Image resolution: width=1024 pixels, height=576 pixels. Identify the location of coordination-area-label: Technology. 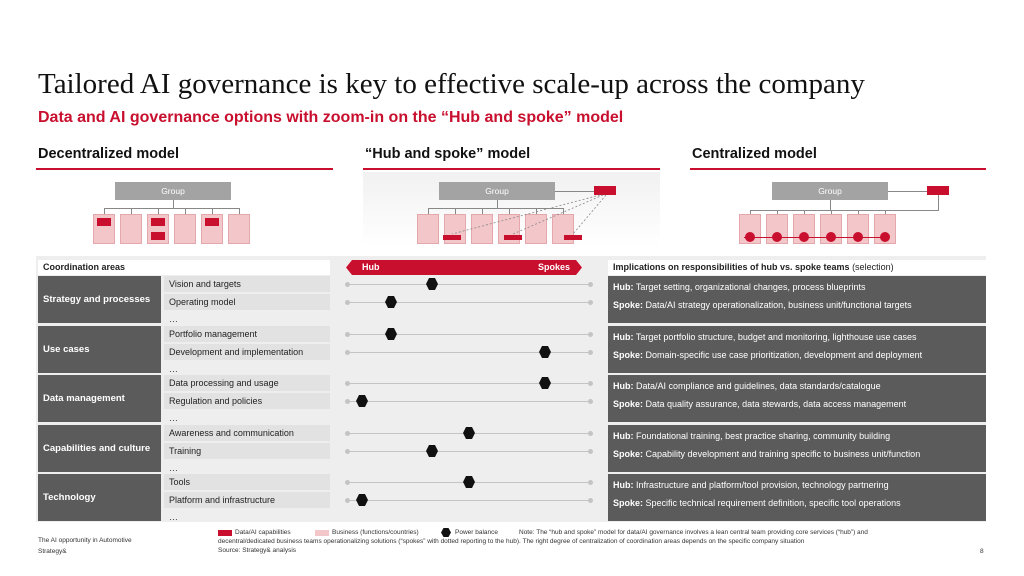
(99, 497).